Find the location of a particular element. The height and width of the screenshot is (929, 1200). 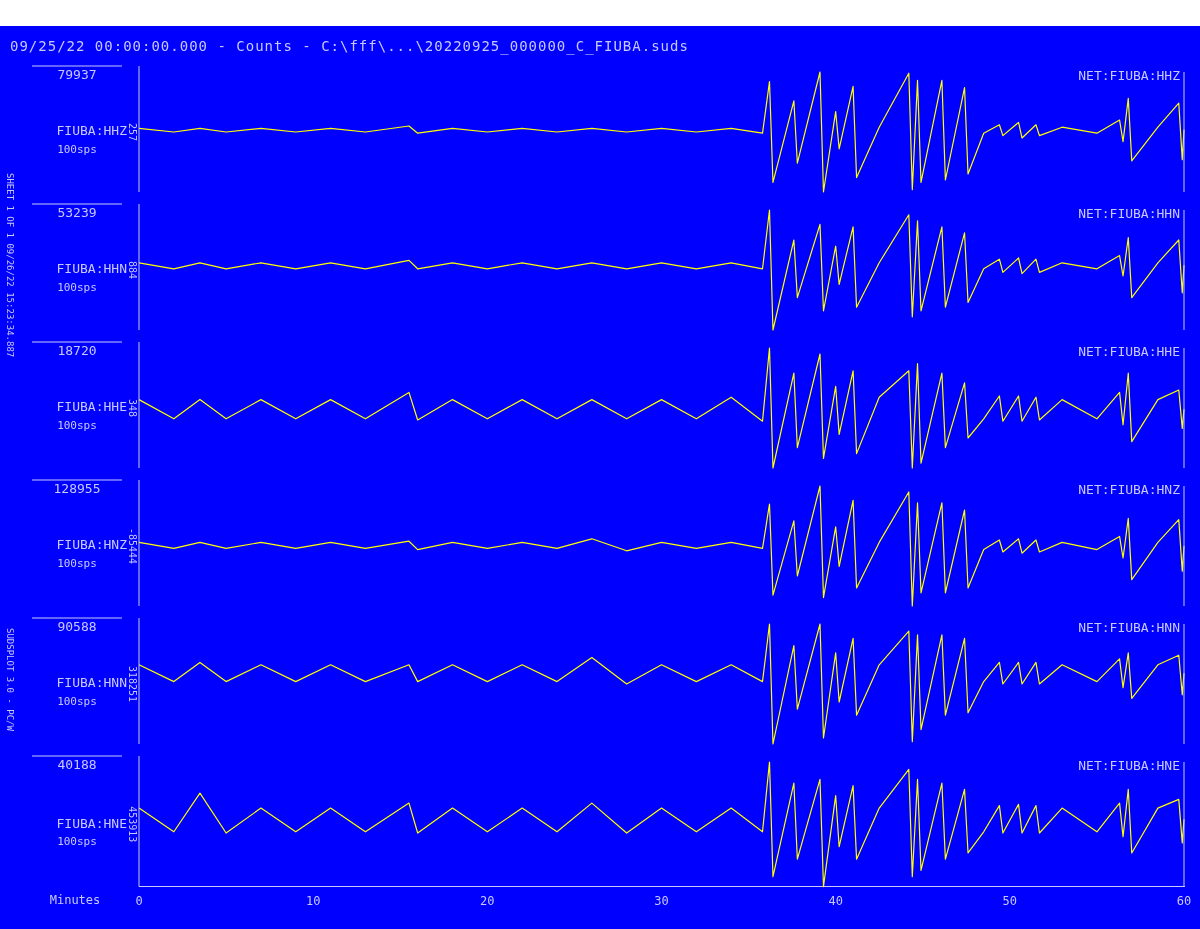

text: -85444 is located at coordinates (133, 546).